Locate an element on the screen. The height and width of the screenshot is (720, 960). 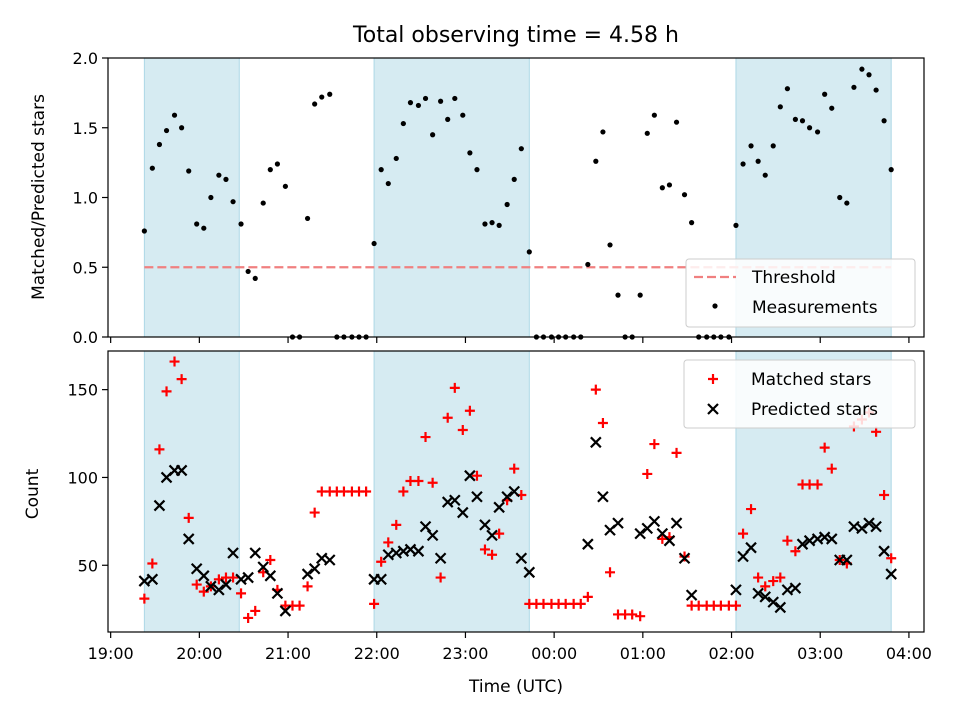
observing-interval-band is located at coordinates (451, 197).